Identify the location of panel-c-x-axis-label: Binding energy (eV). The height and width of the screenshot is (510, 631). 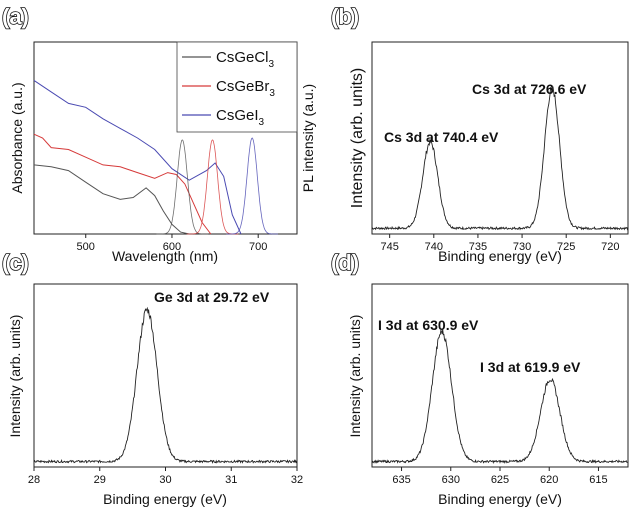
(165, 499).